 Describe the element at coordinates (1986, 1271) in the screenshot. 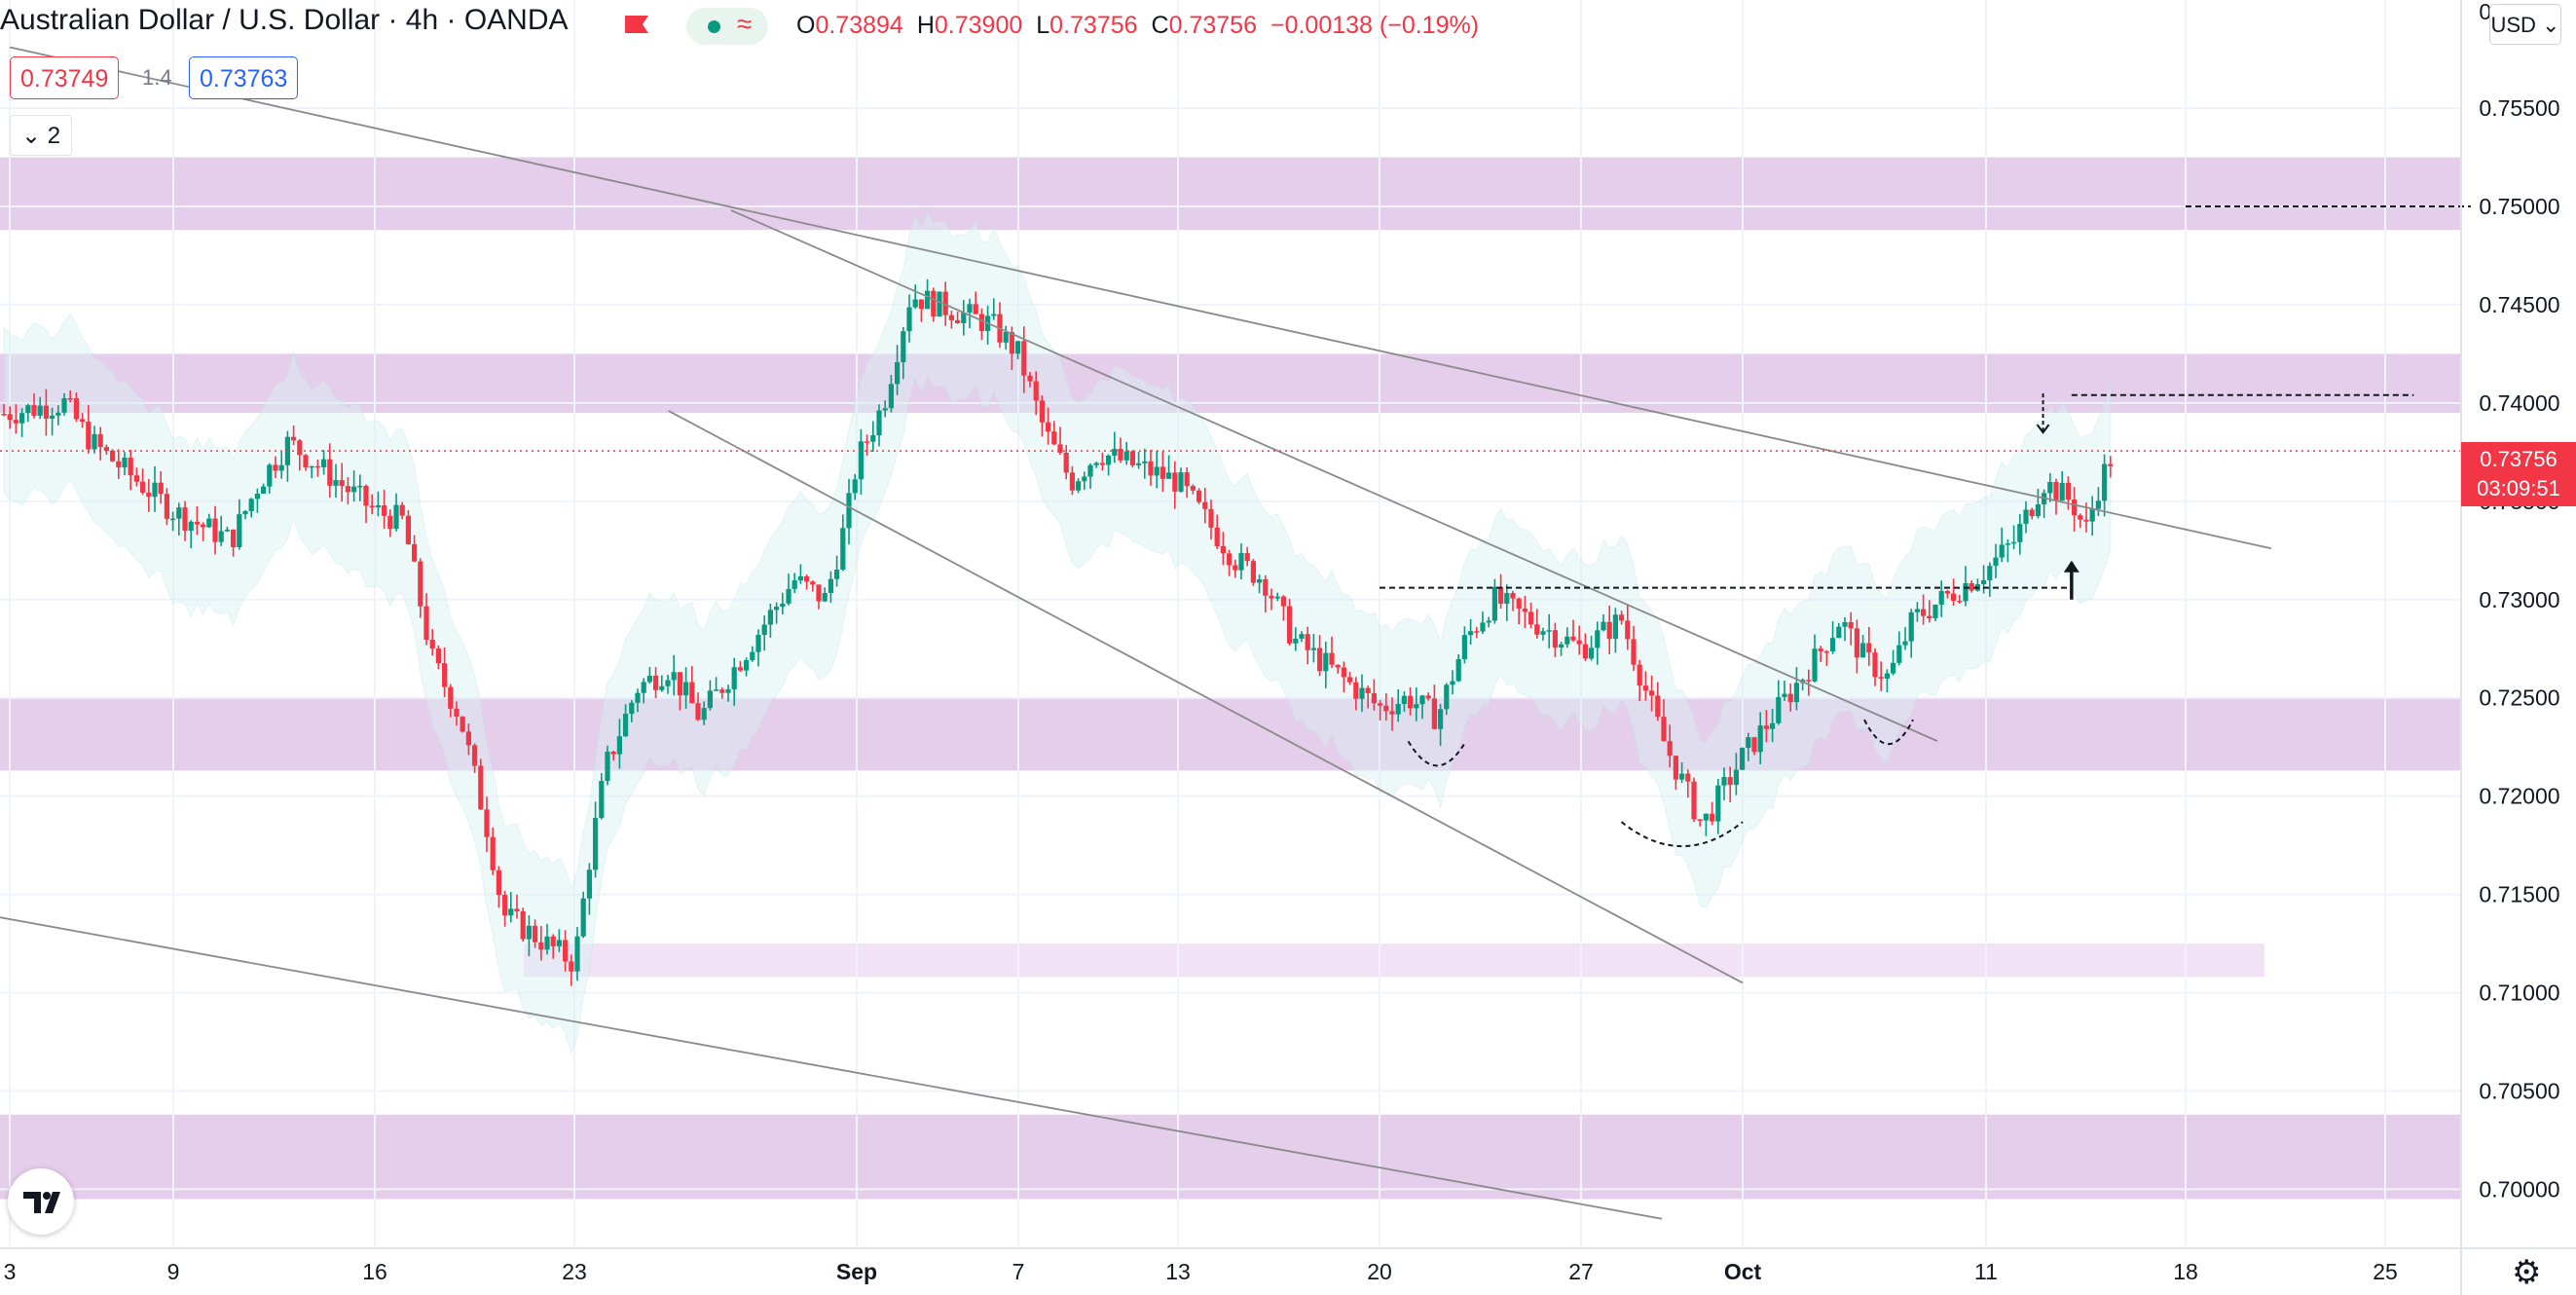

I see `time-tick-label: 11` at that location.